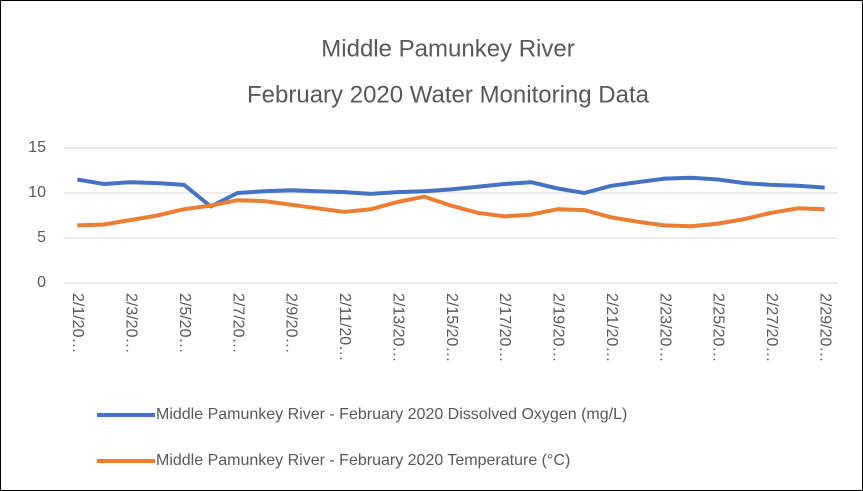 The height and width of the screenshot is (491, 863). I want to click on chart-title: Middle Pamunkey River, so click(447, 48).